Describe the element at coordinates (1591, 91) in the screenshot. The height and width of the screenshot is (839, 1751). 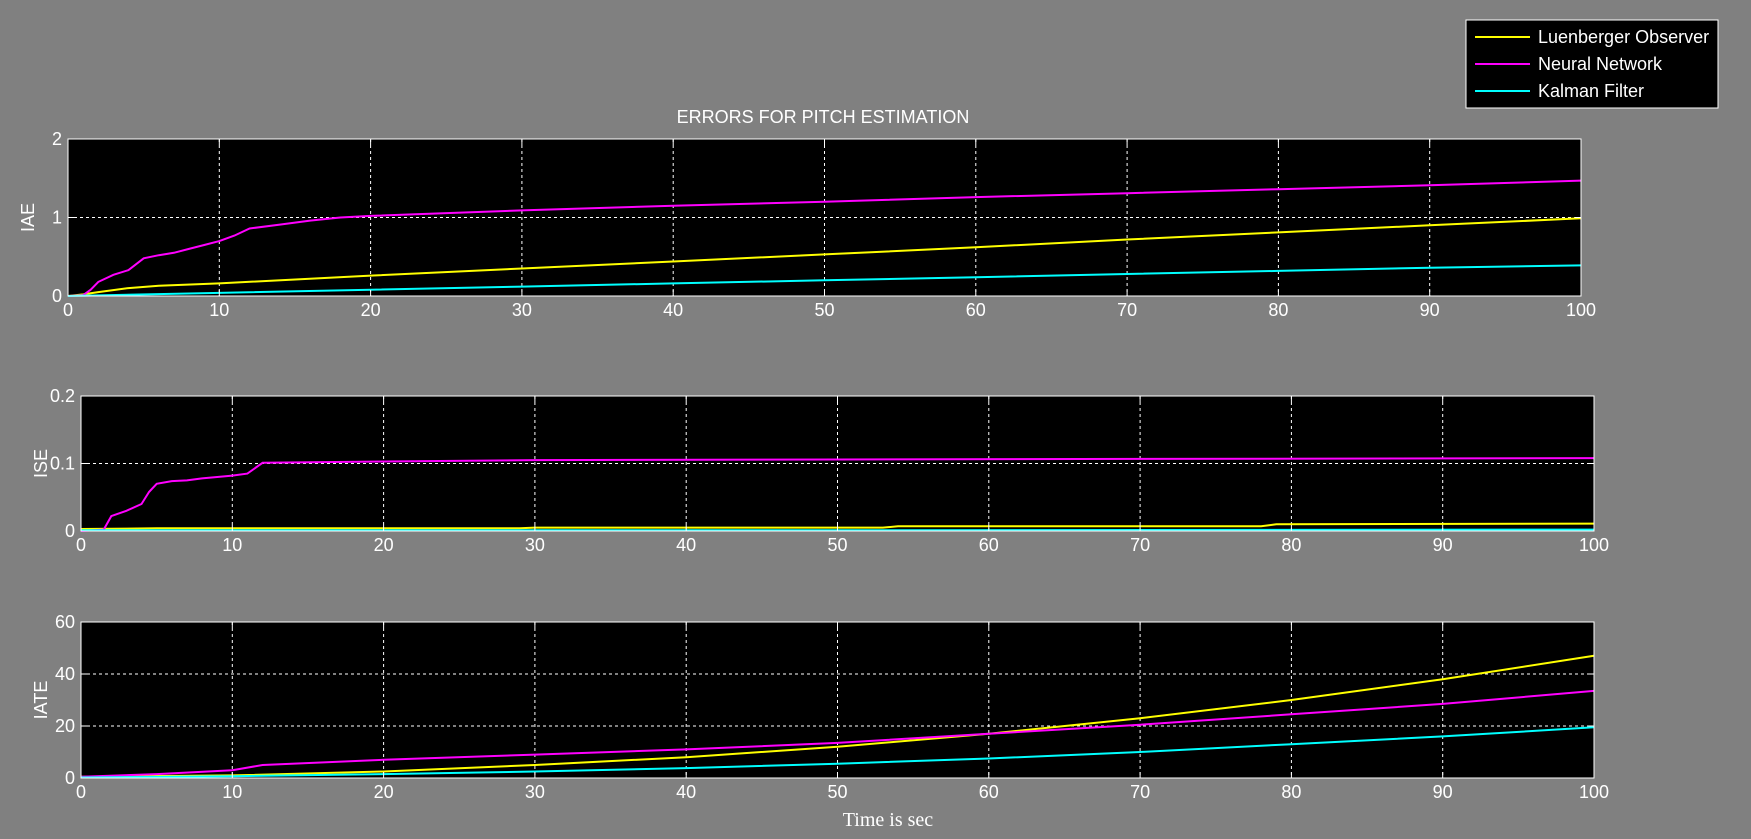
I see `legend-label-kalman: Kalman Filter` at that location.